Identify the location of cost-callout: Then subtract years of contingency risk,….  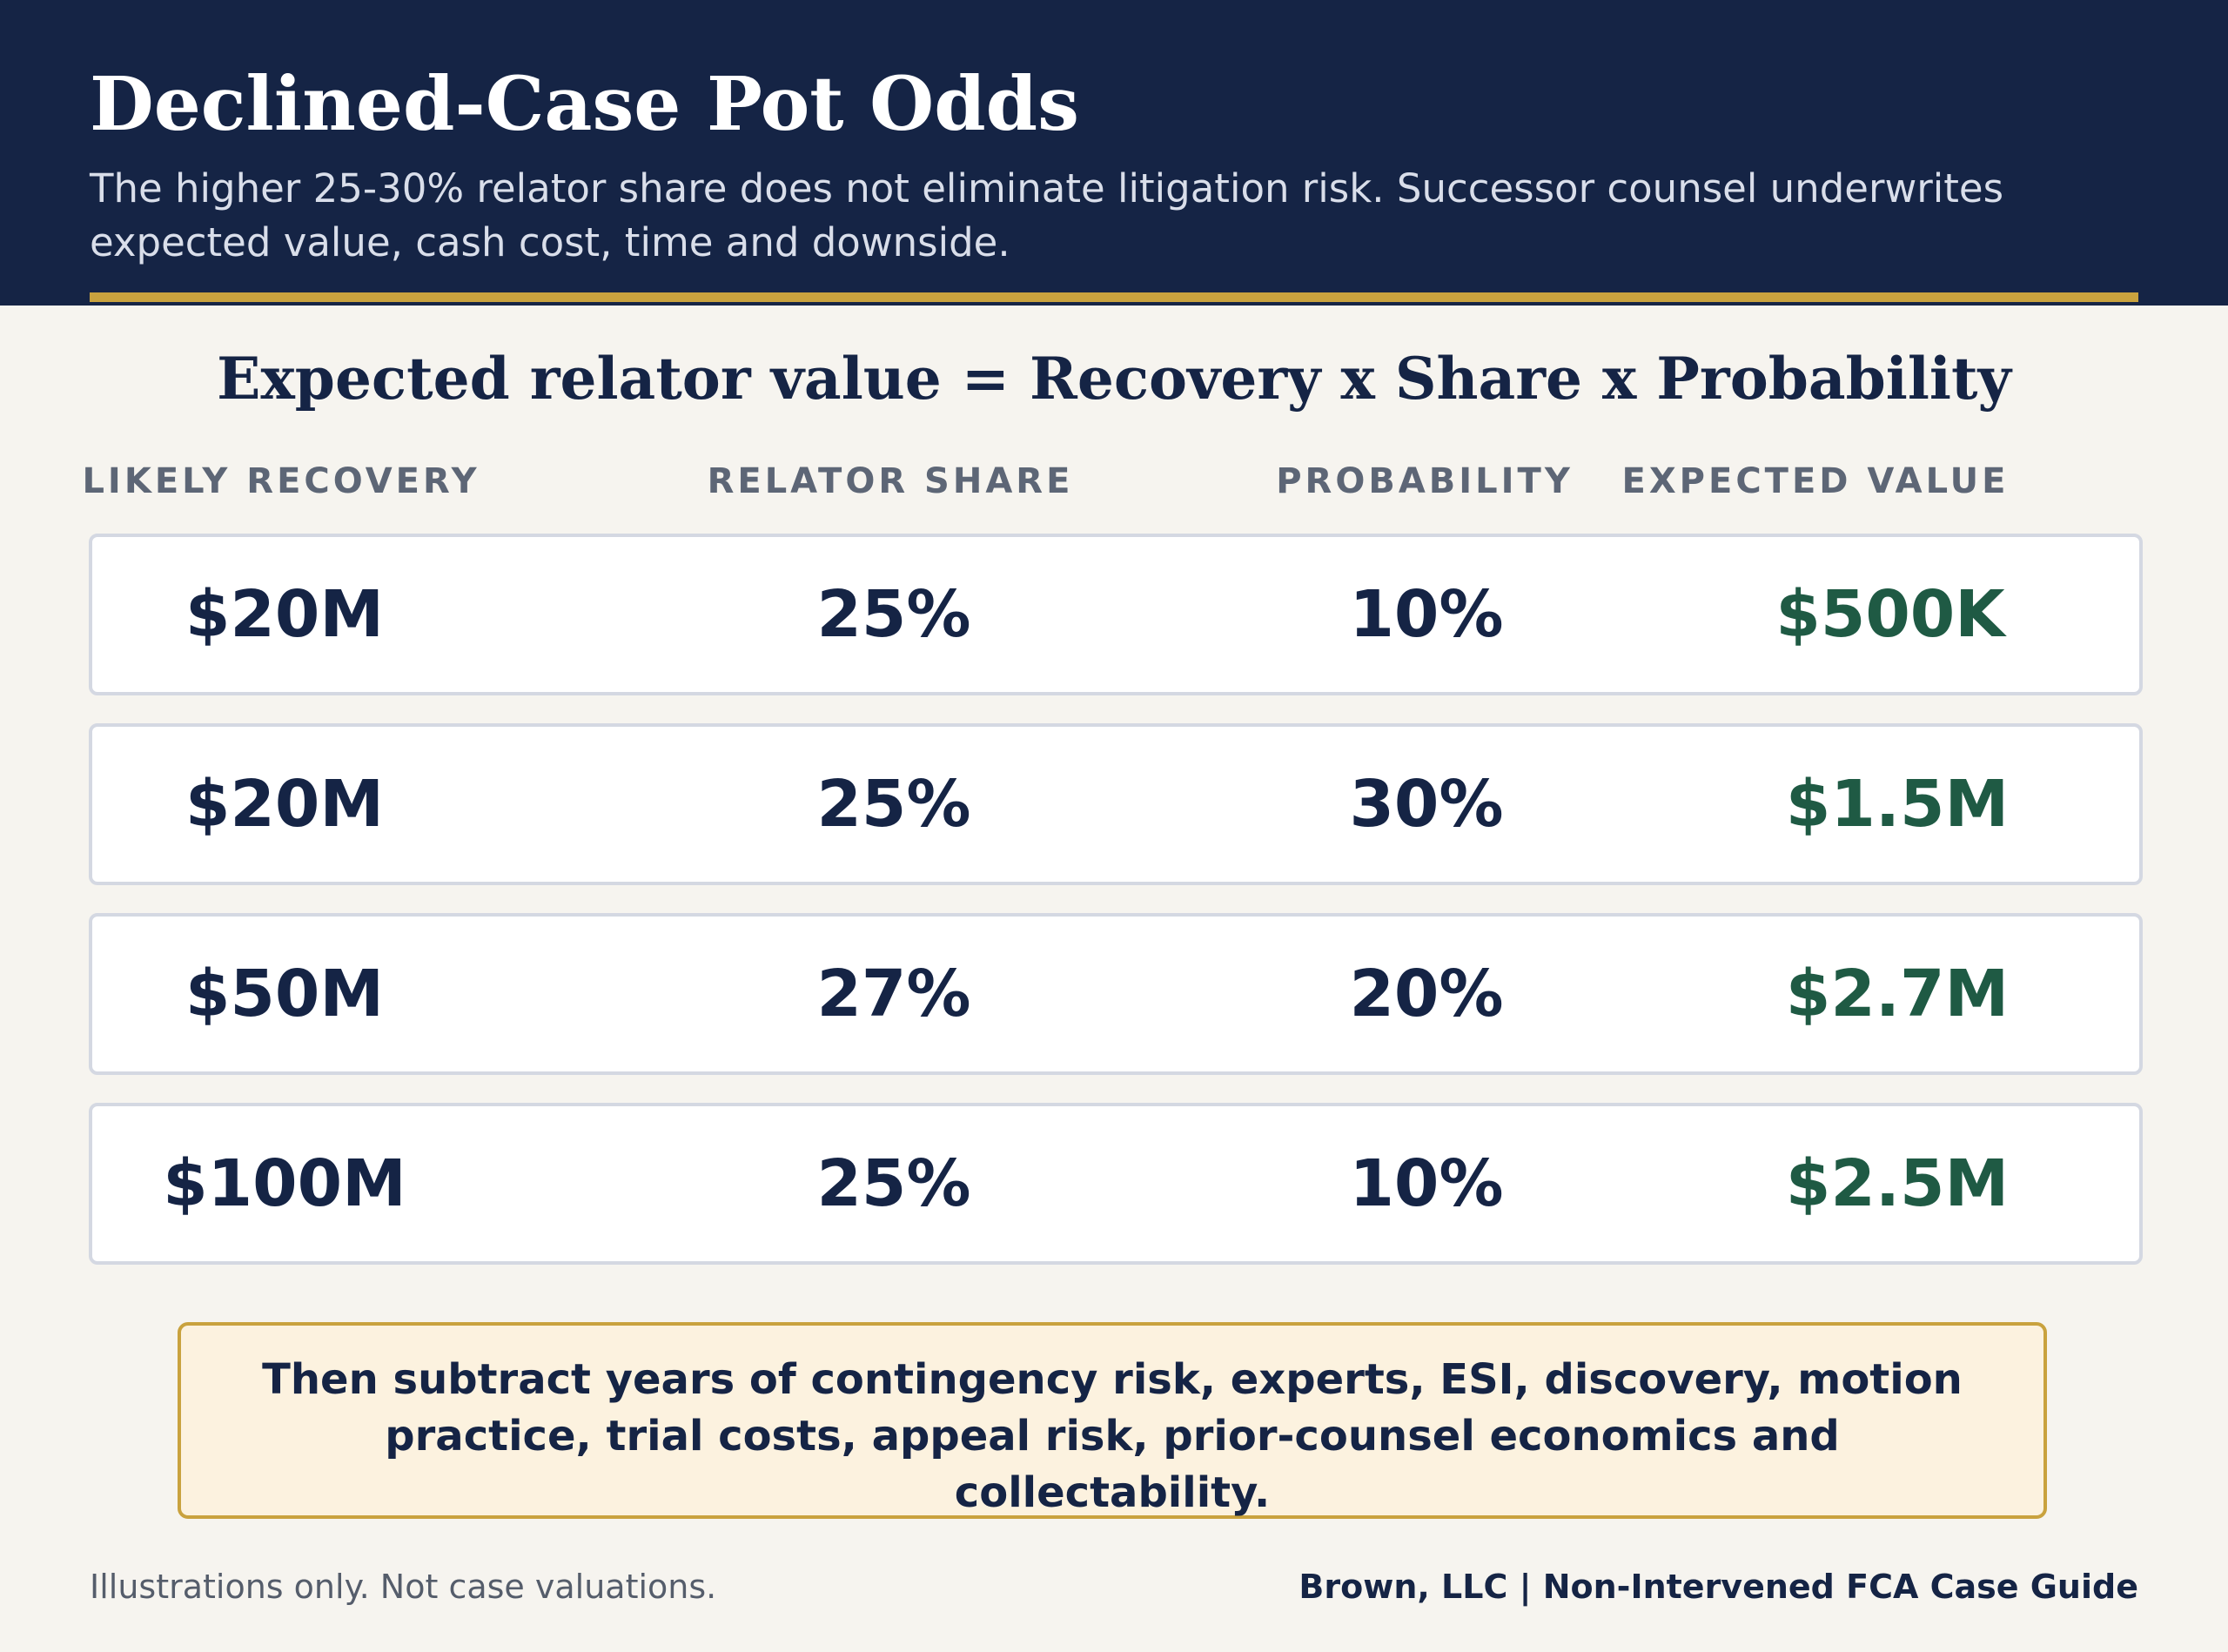
(1112, 1420).